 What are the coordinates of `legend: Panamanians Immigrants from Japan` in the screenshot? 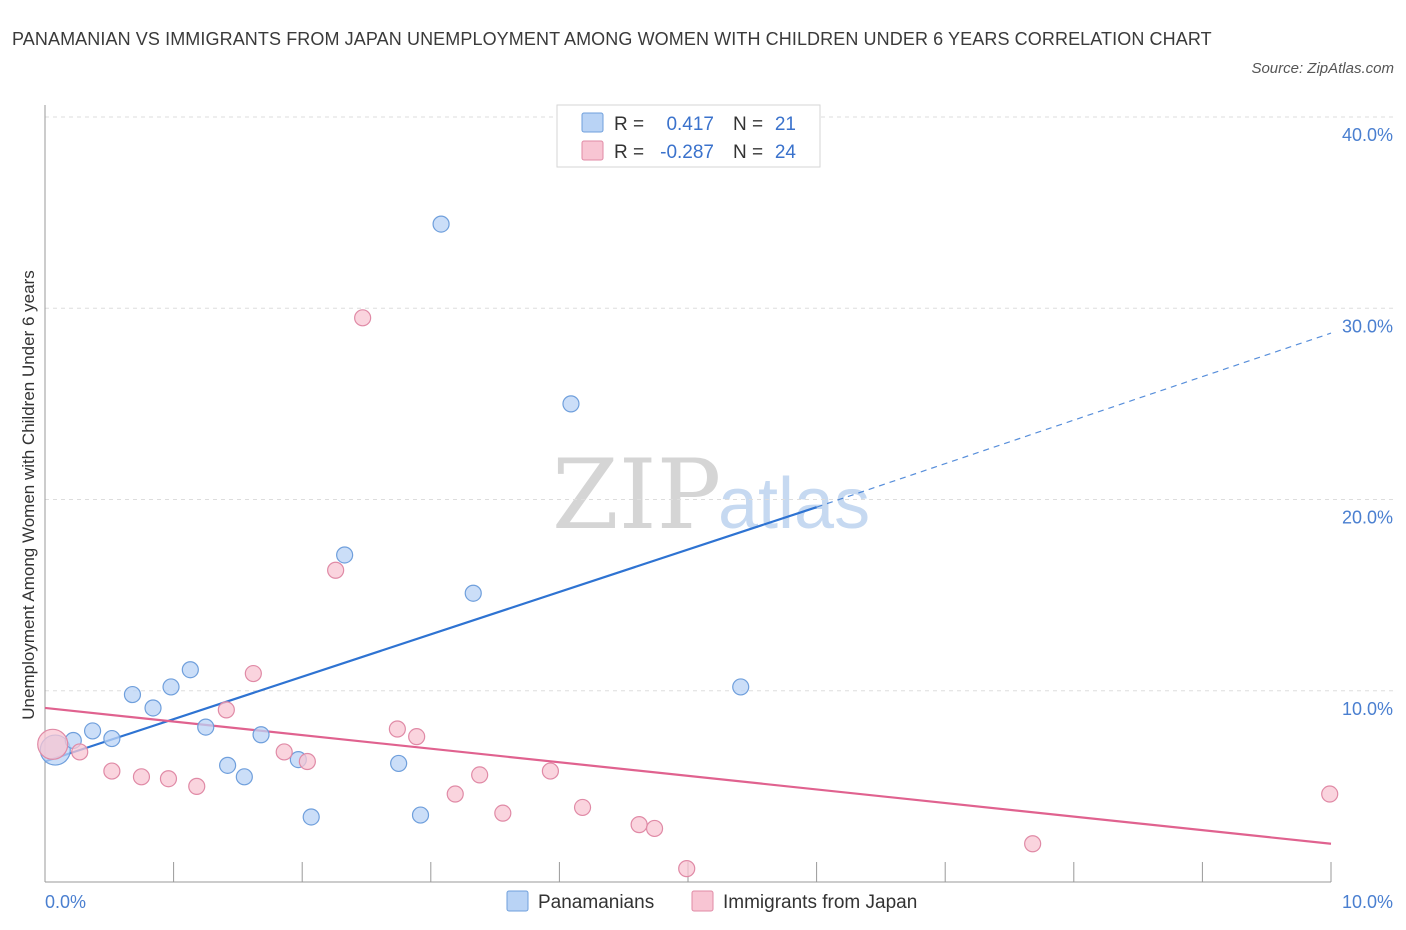 It's located at (711, 901).